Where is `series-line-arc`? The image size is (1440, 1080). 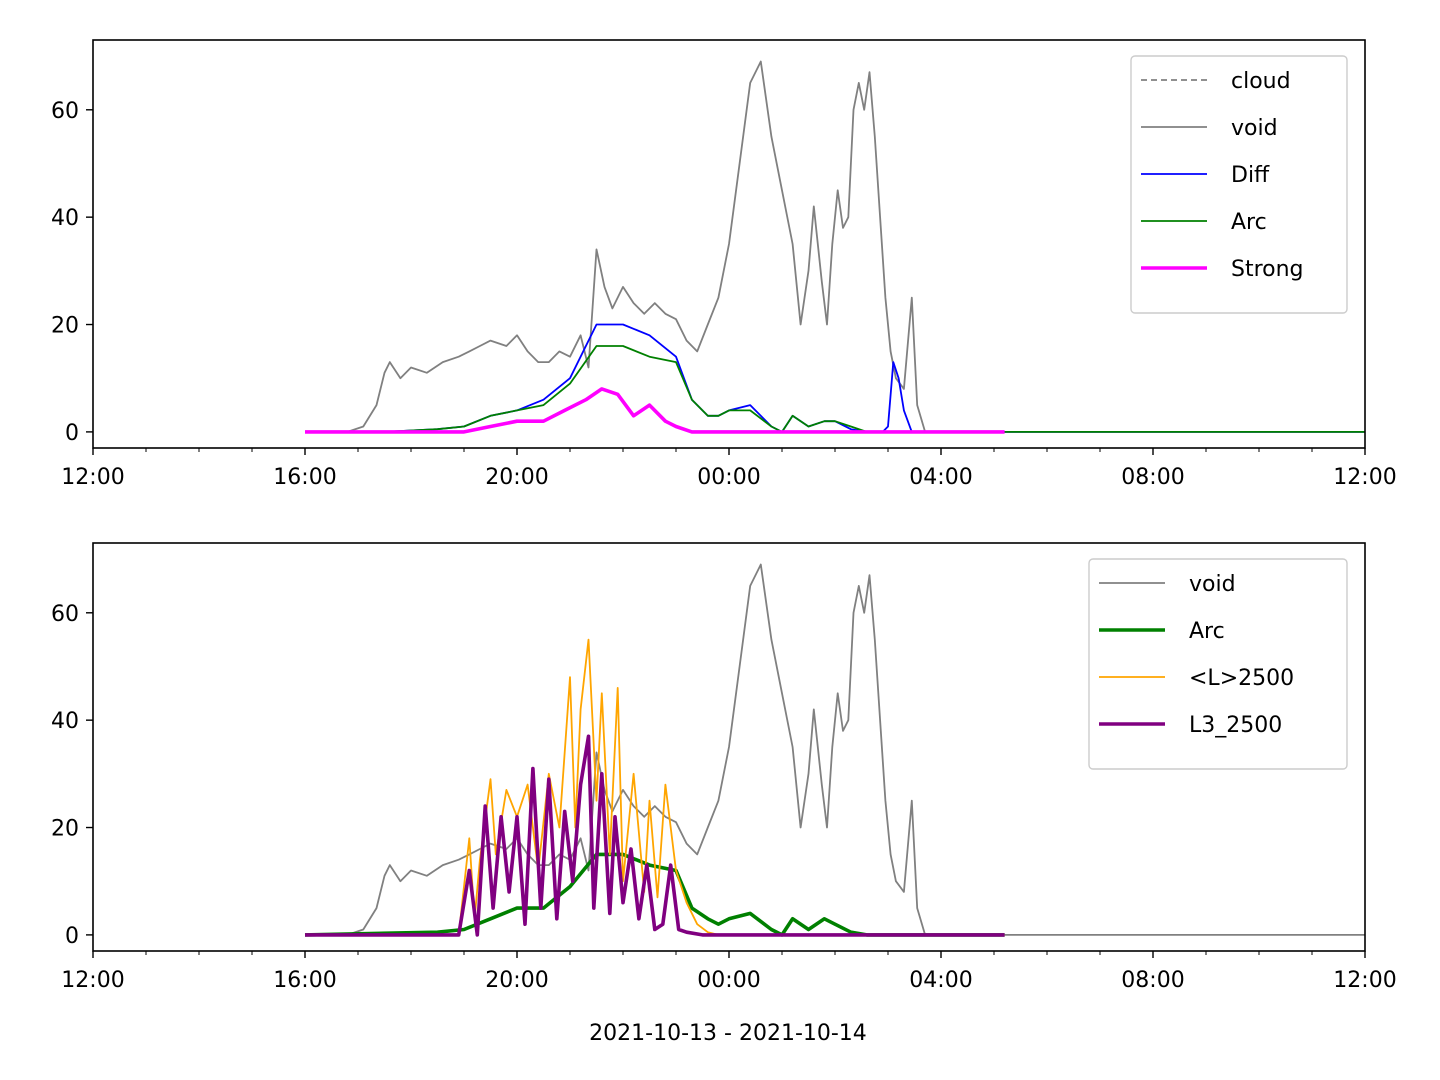
series-line-arc is located at coordinates (835, 389).